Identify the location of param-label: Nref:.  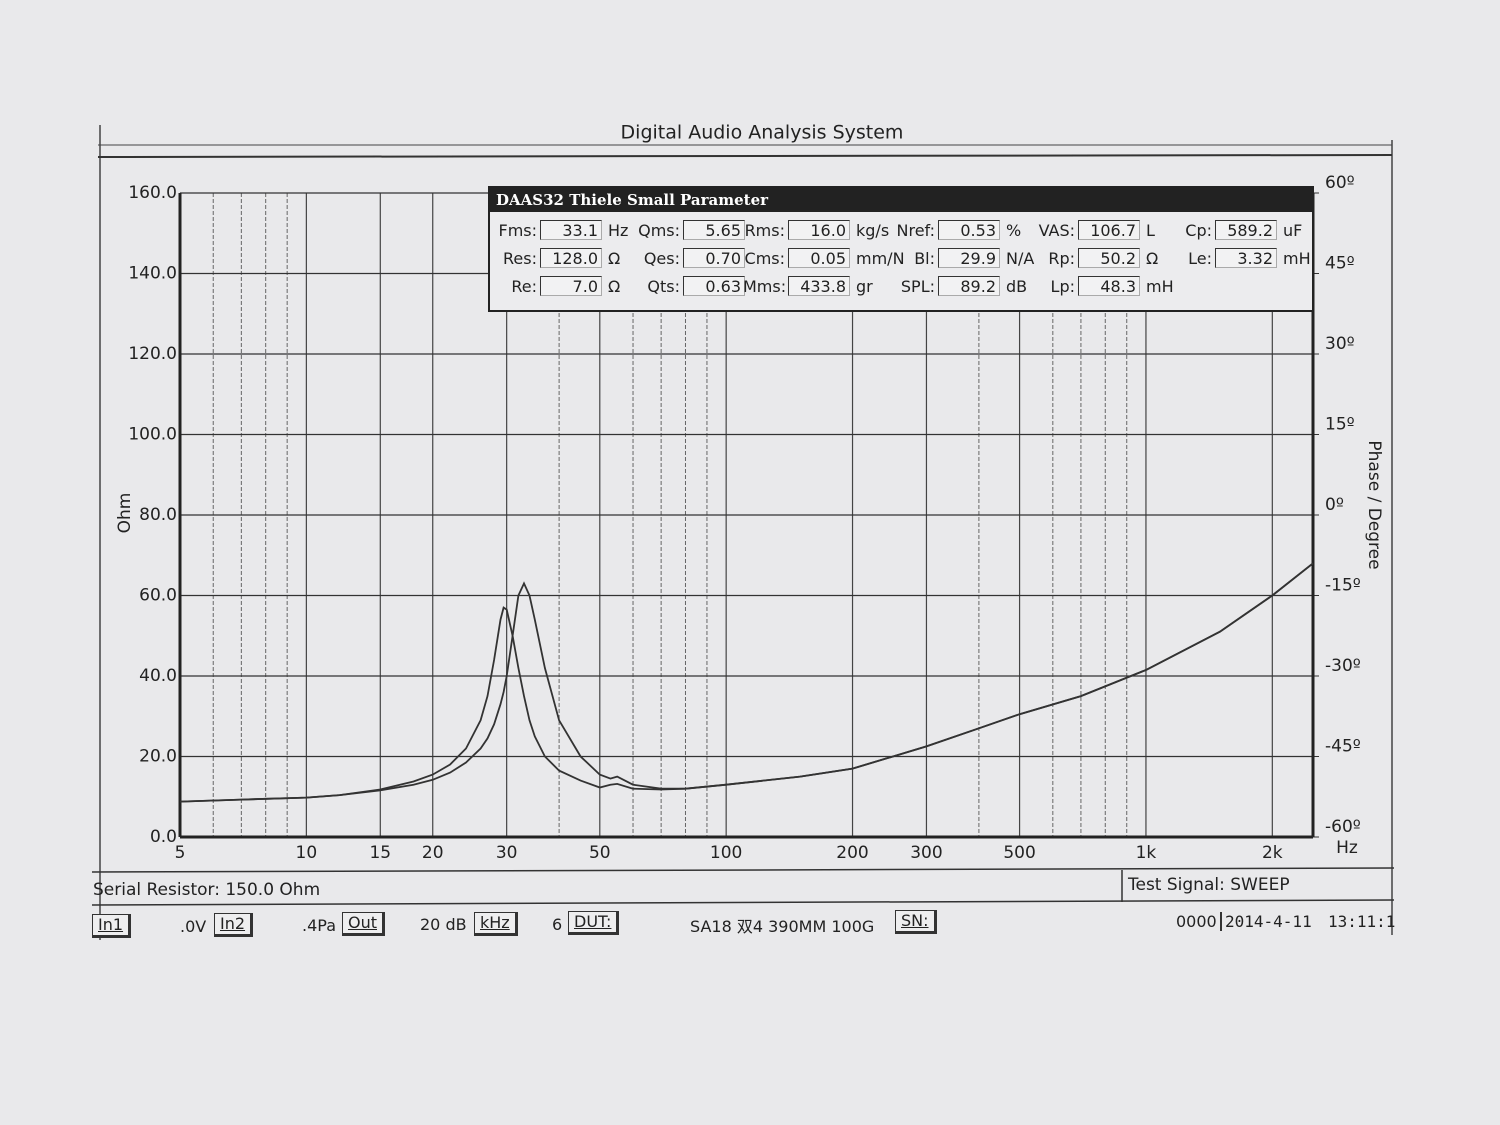
(916, 230).